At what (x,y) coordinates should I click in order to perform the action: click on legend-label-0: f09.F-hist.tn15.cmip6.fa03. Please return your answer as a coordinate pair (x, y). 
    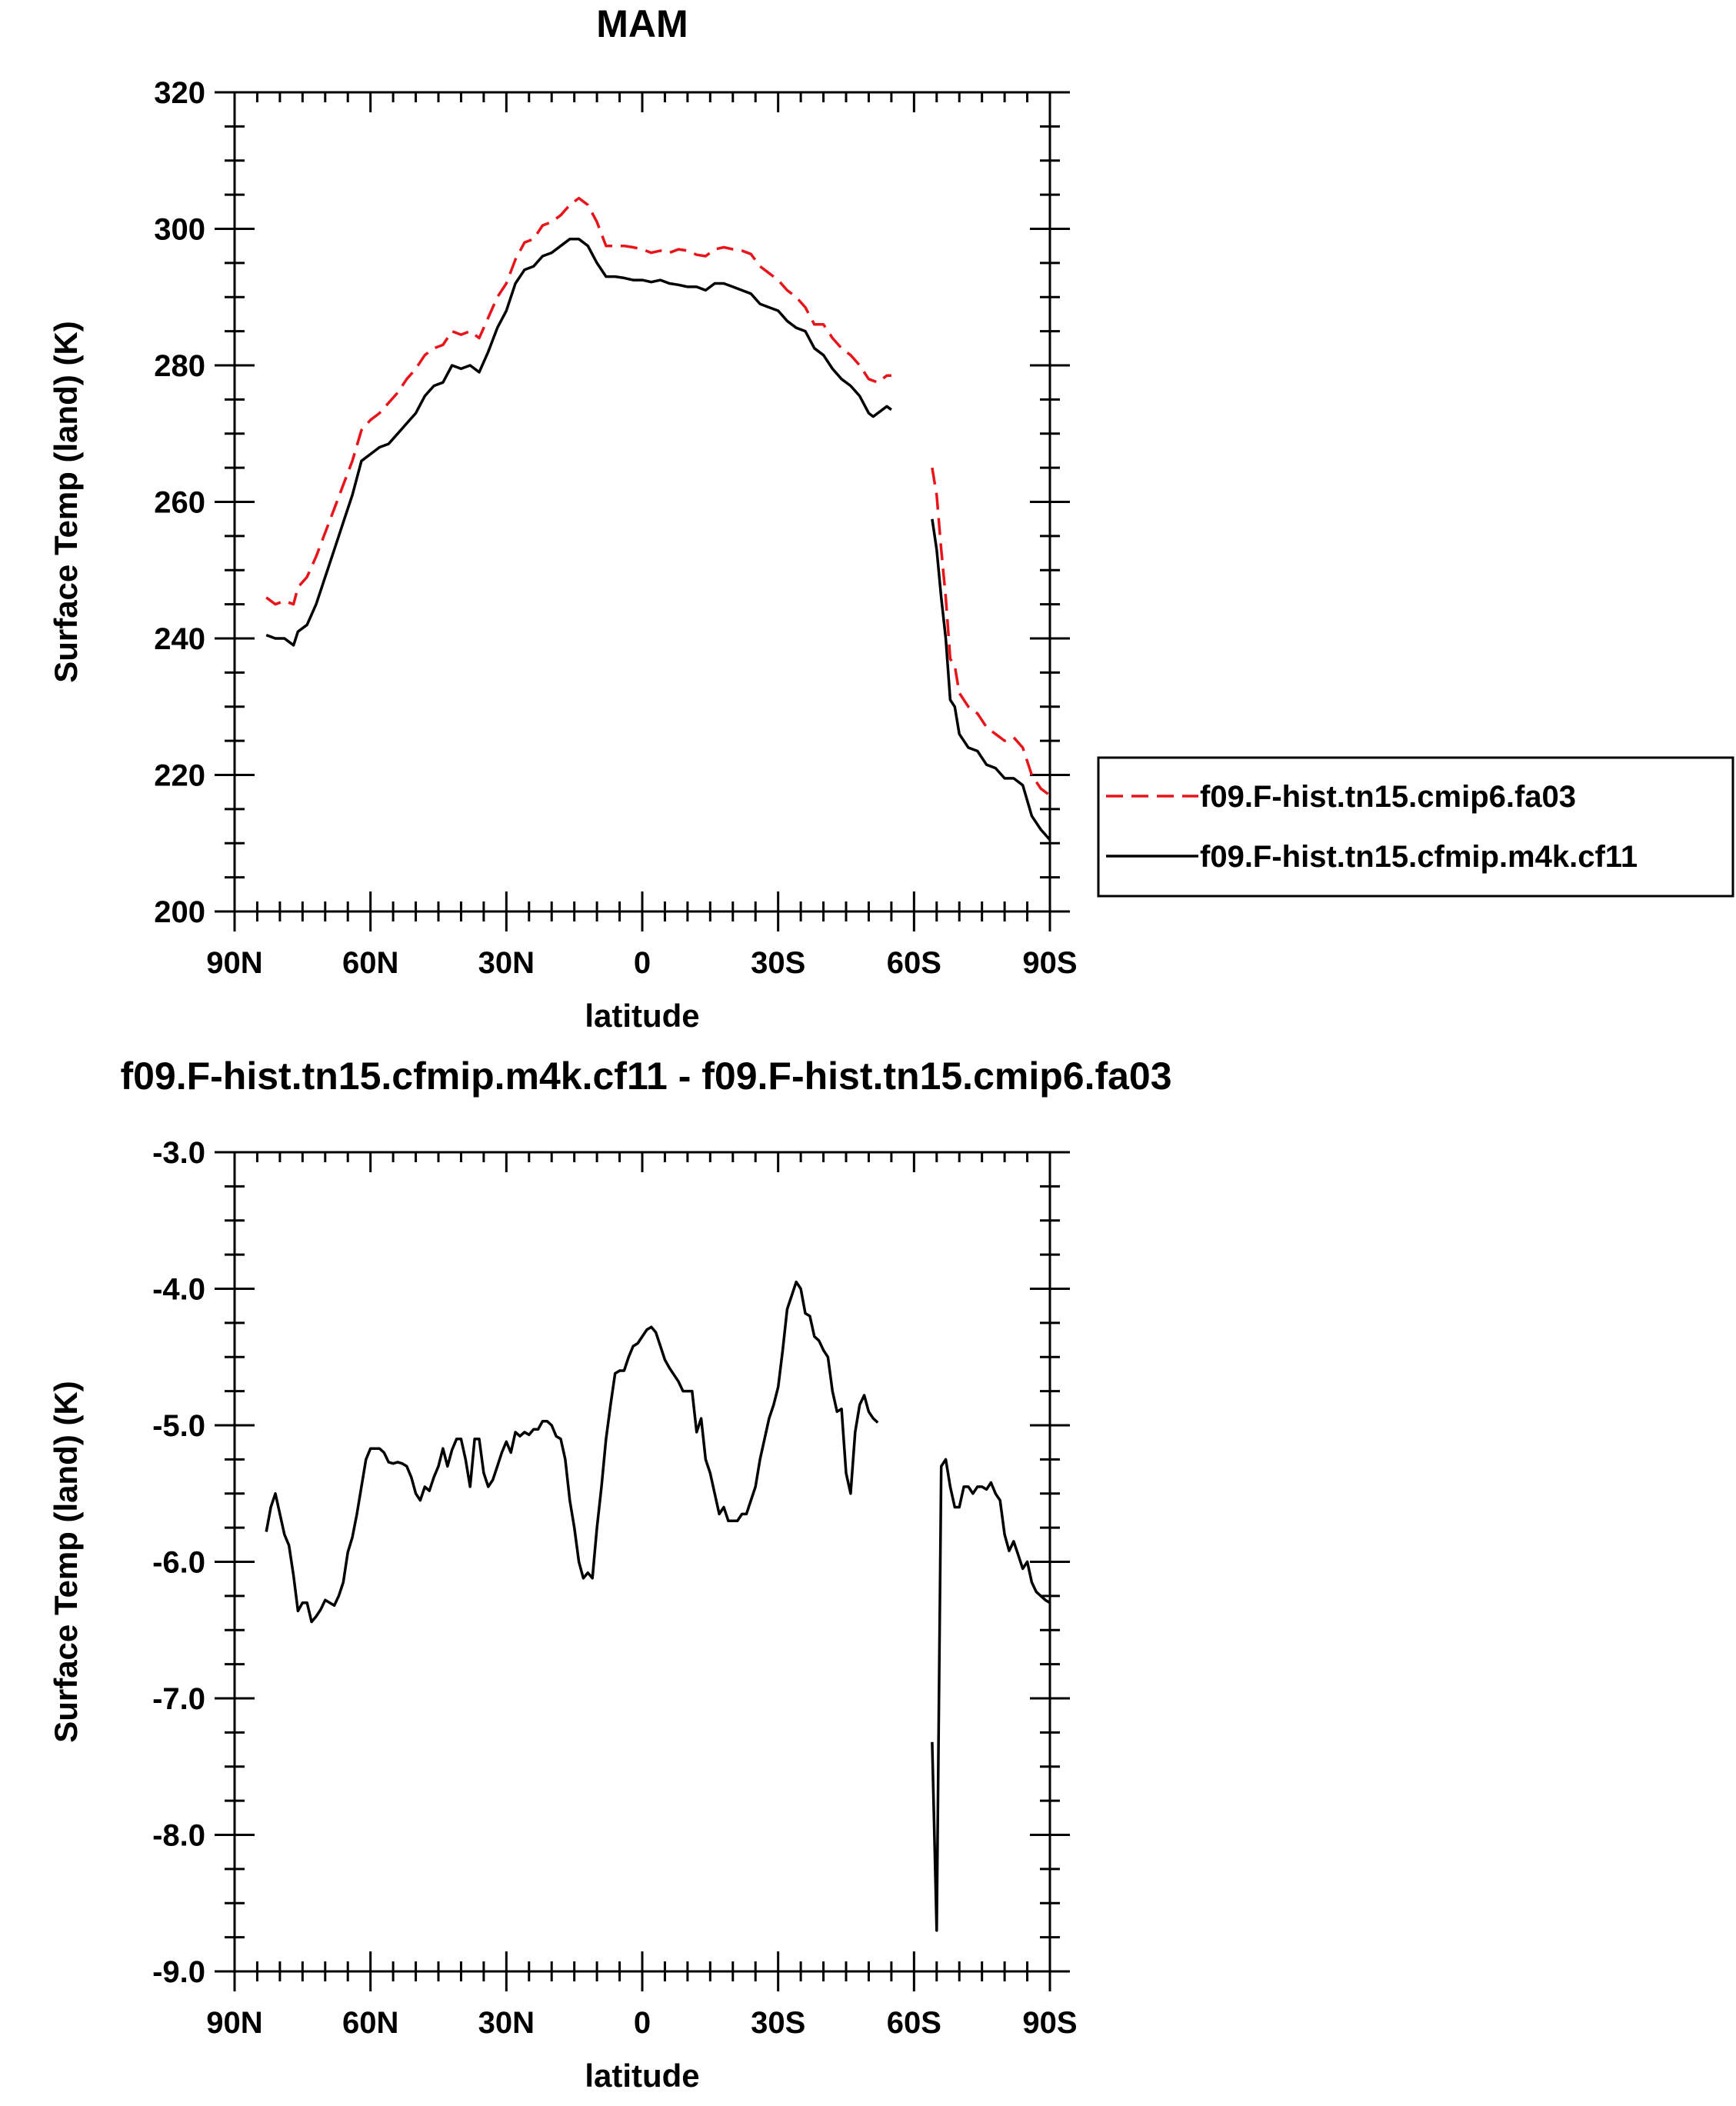
    Looking at the image, I should click on (1388, 797).